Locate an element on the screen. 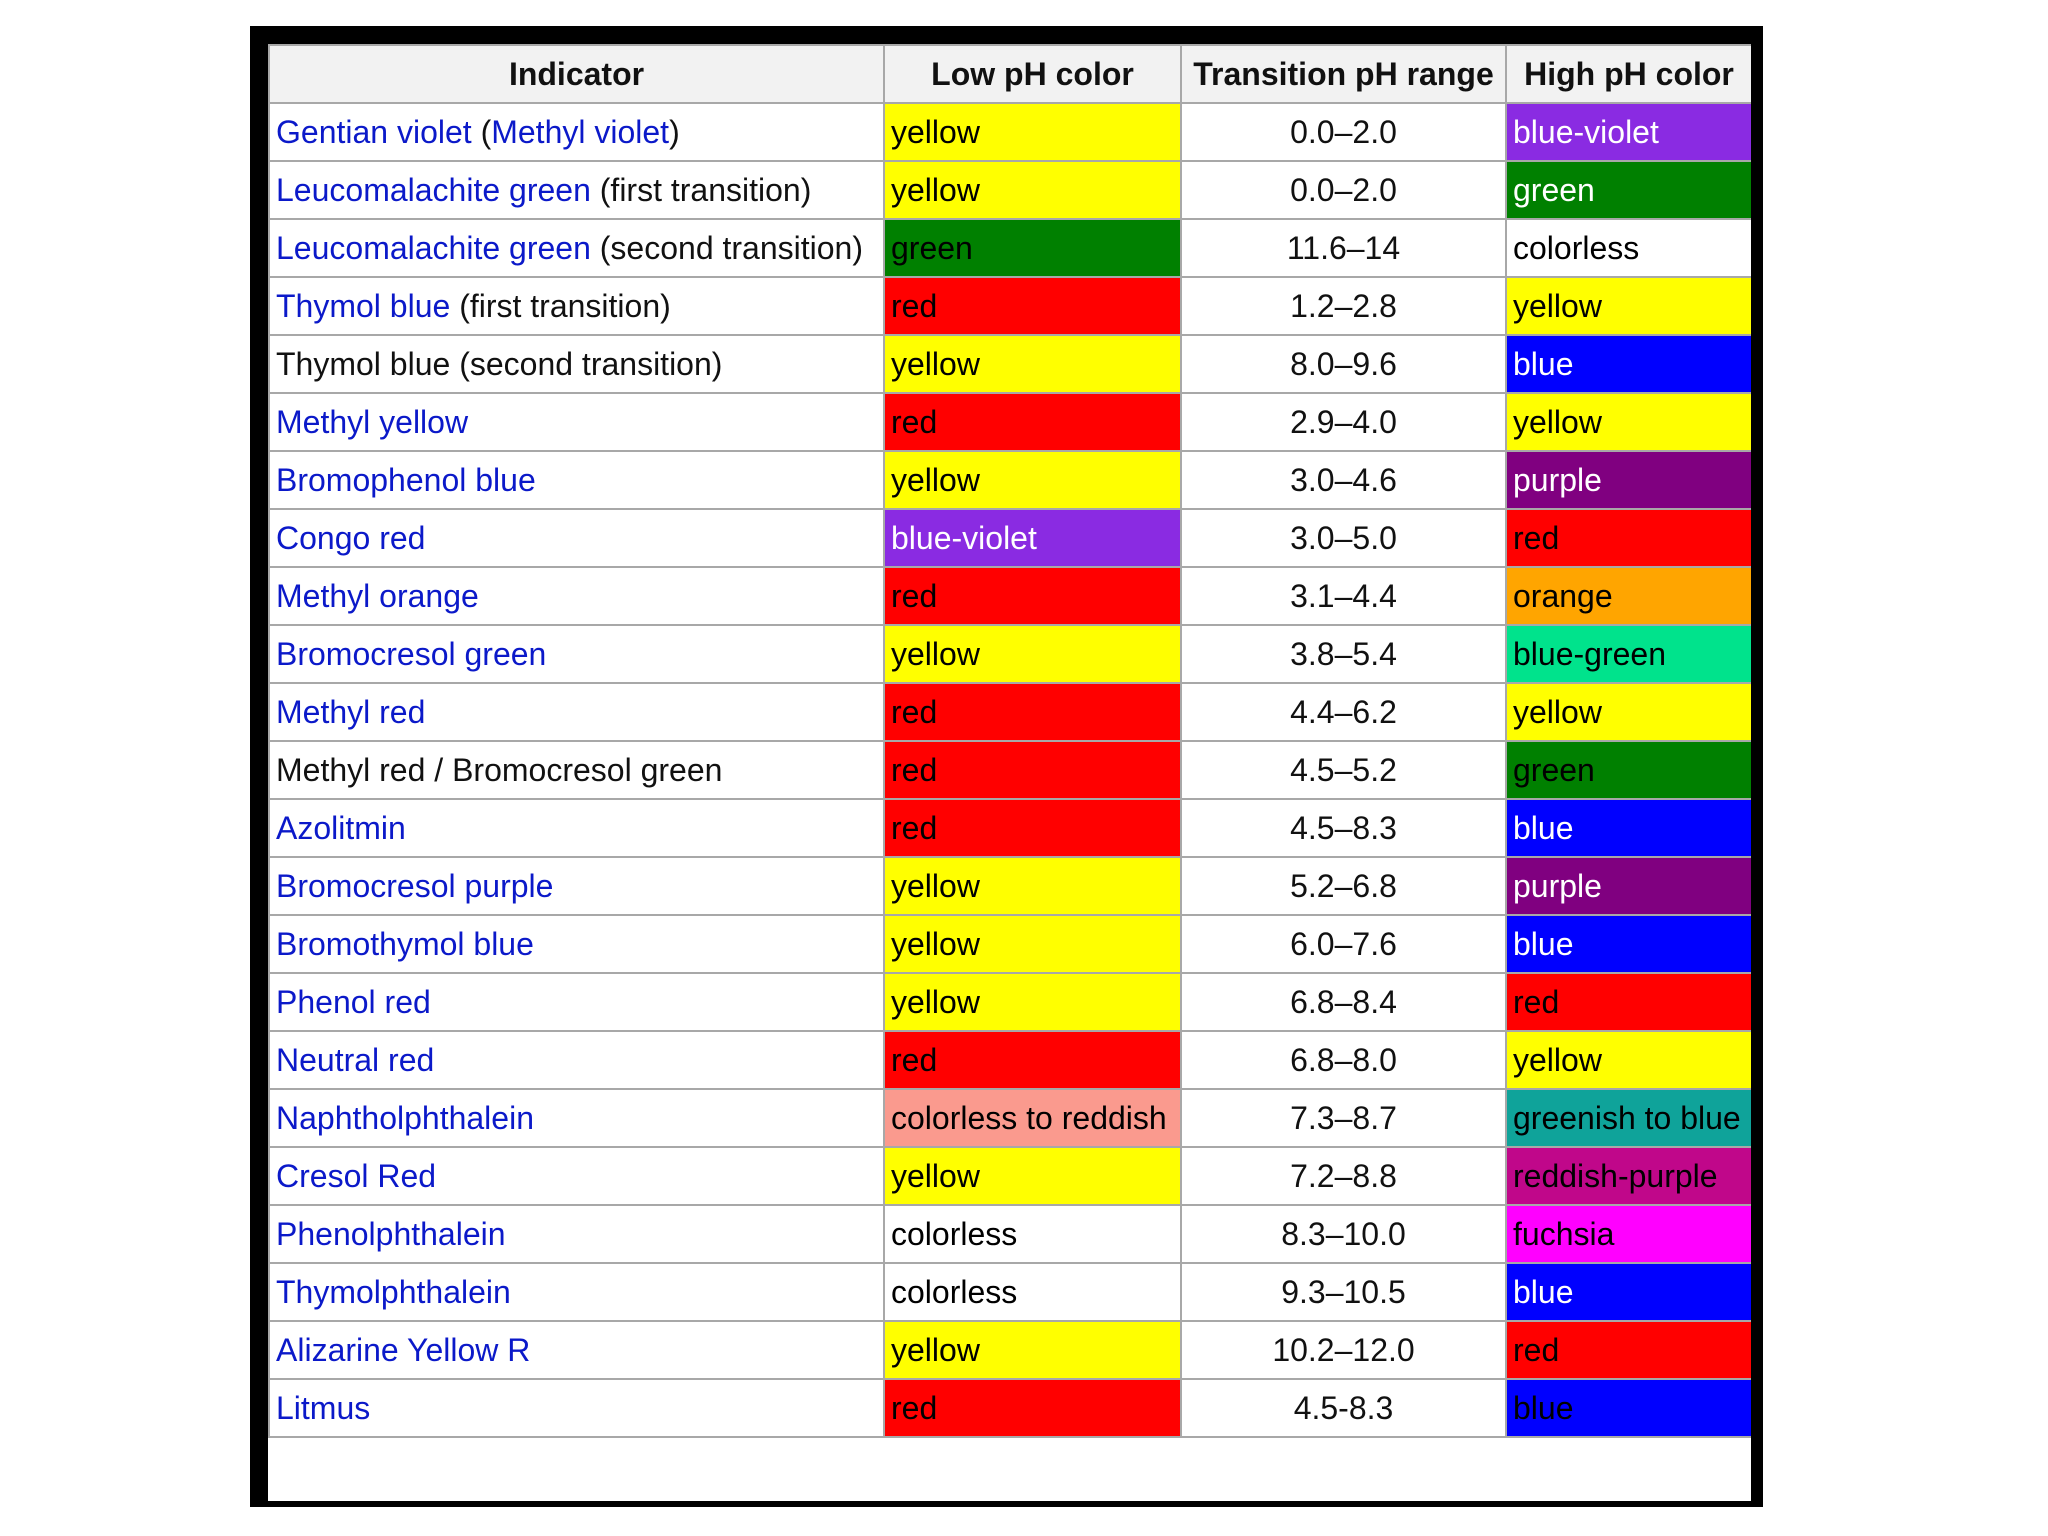  indicator-link: Azolitmin is located at coordinates (341, 828).